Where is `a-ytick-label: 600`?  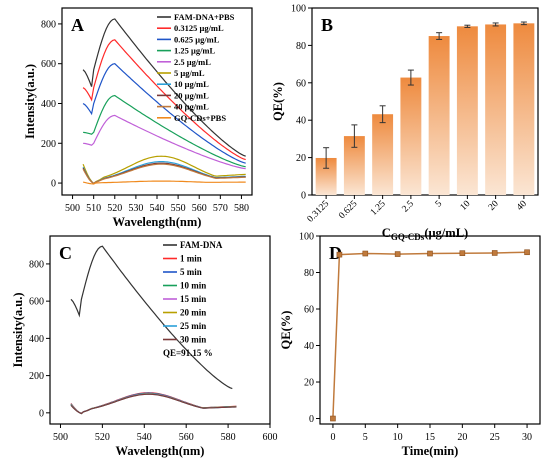
a-ytick-label: 600 is located at coordinates (48, 64).